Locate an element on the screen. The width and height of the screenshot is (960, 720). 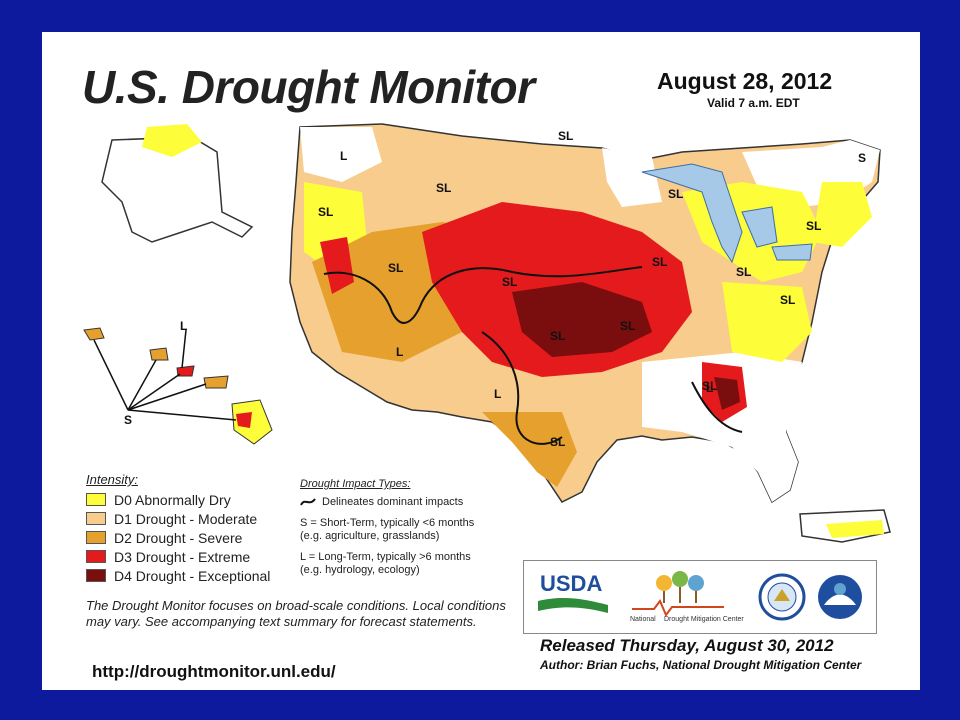
legend-label: D3 Drought - Extreme is located at coordinates (182, 556).